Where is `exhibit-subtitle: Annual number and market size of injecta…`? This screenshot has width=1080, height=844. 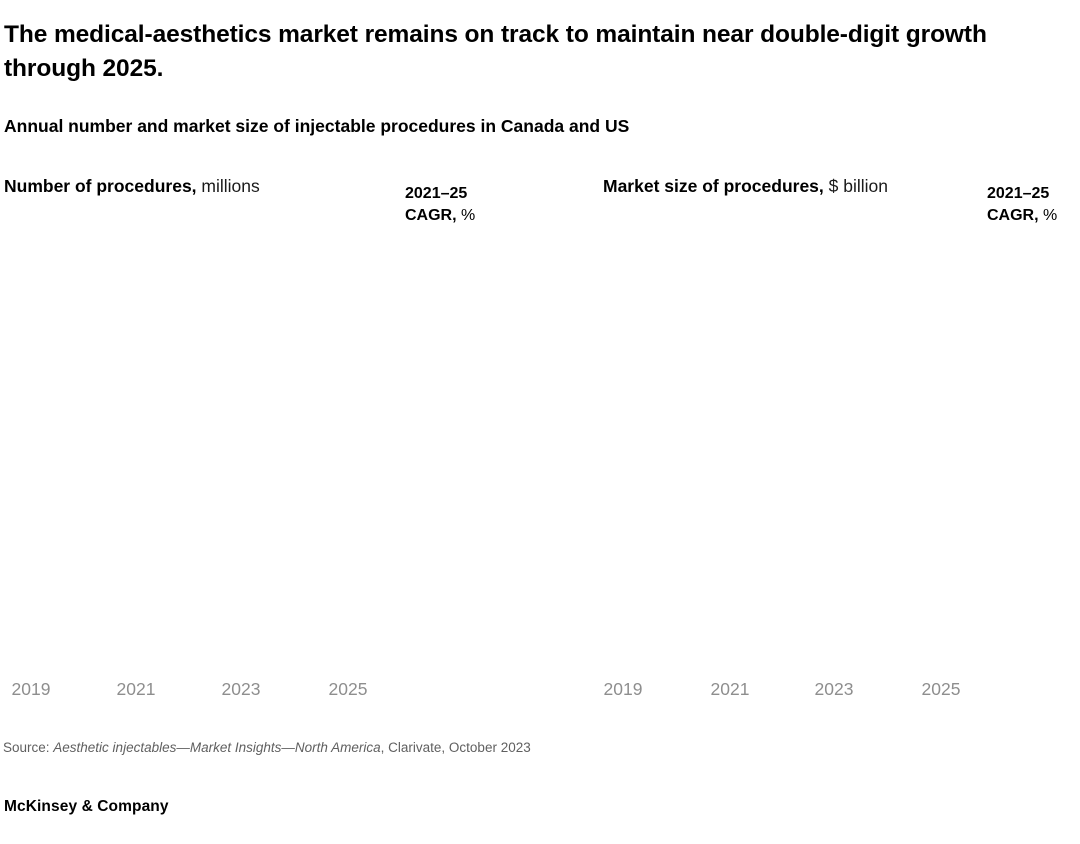 exhibit-subtitle: Annual number and market size of injecta… is located at coordinates (317, 126).